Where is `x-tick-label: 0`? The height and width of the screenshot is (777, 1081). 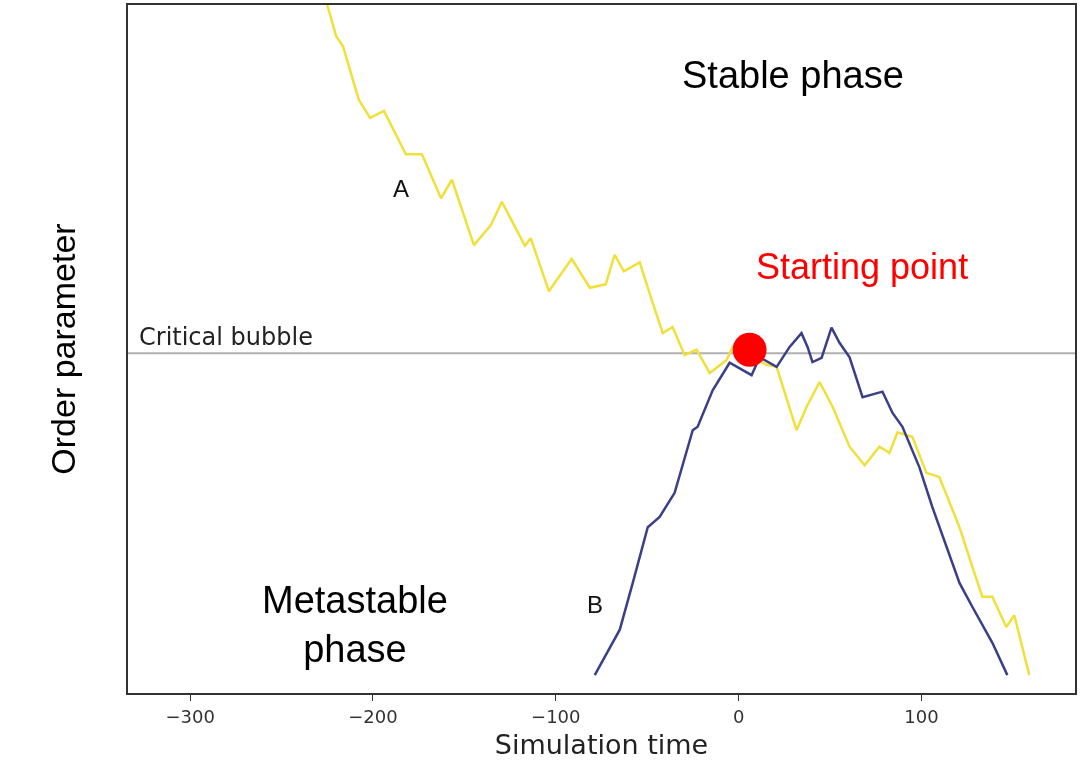
x-tick-label: 0 is located at coordinates (738, 716).